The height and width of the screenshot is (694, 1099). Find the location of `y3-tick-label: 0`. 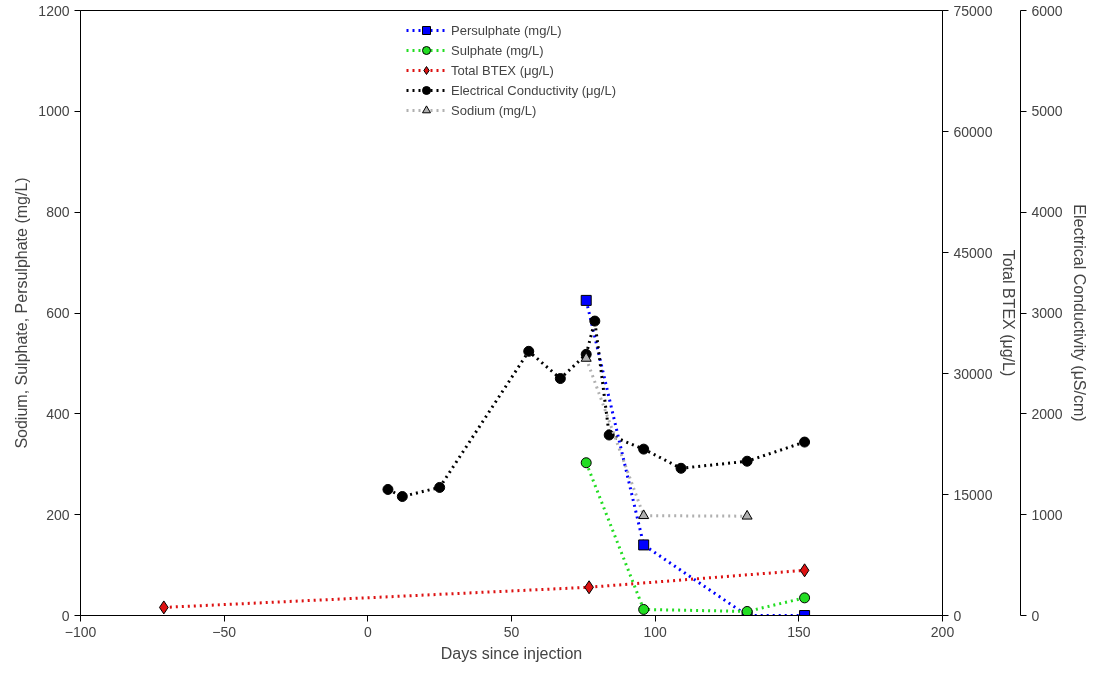

y3-tick-label: 0 is located at coordinates (1035, 615).